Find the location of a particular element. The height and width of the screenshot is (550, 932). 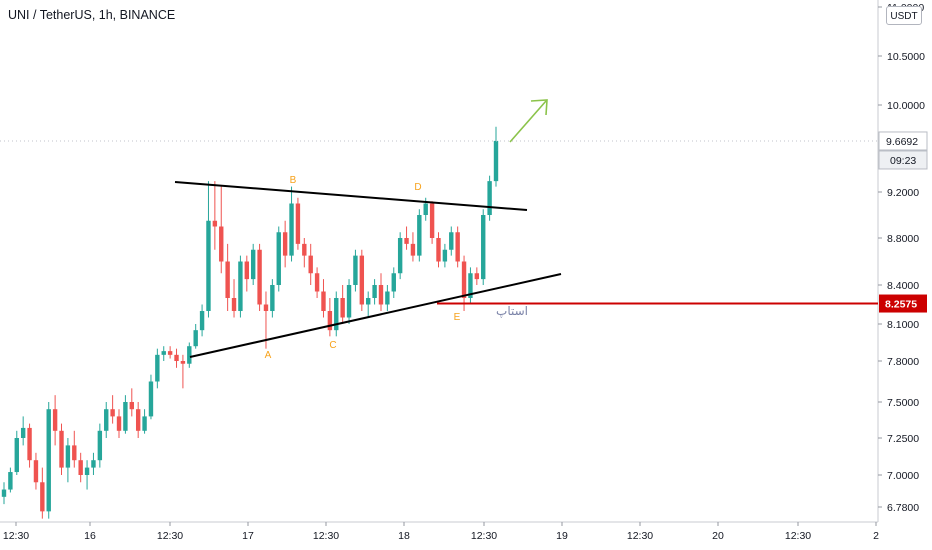

price-tick-label: 7.2500 is located at coordinates (903, 439).